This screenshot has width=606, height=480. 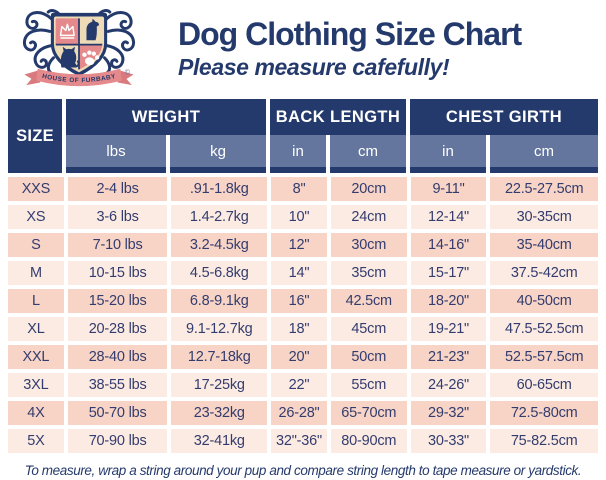 I want to click on back-length-cm-cell: 24cm, so click(x=368, y=217).